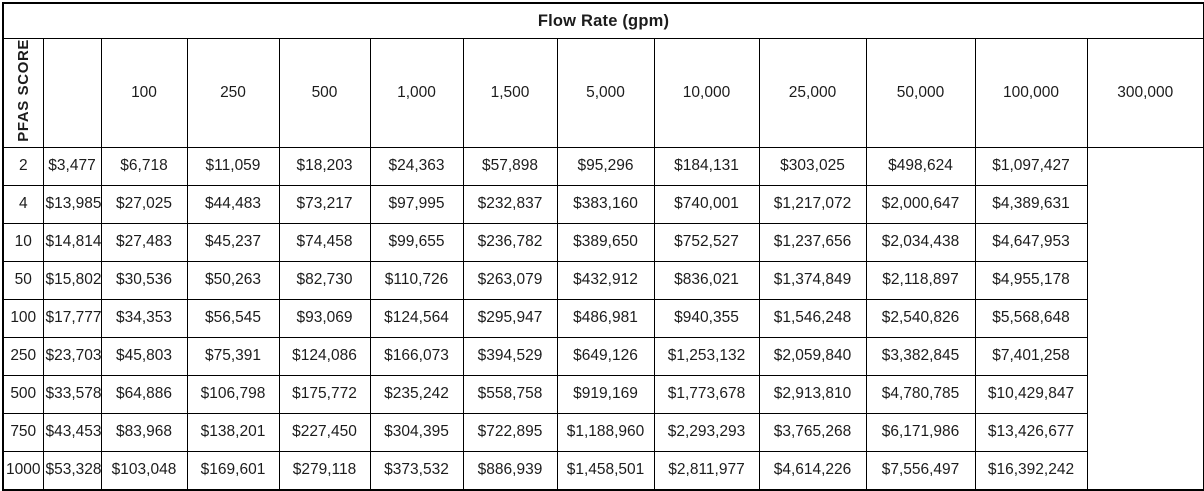  Describe the element at coordinates (706, 318) in the screenshot. I see `cost-cell: $940,355` at that location.